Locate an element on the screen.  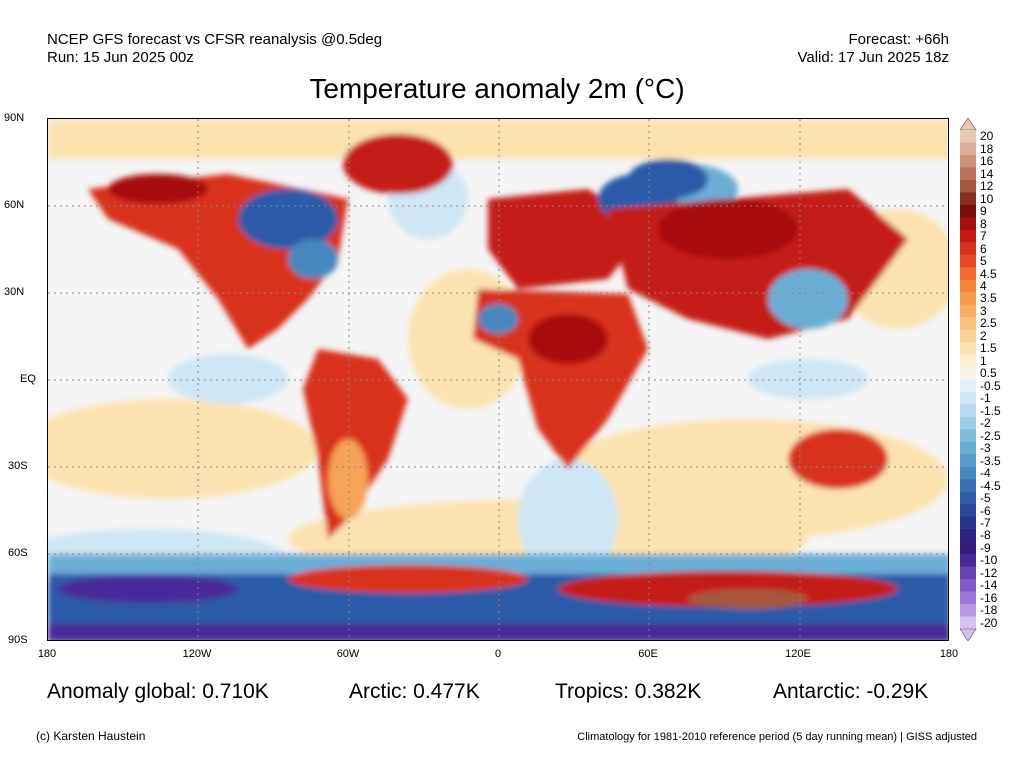
colorbar-label: -8 is located at coordinates (985, 535).